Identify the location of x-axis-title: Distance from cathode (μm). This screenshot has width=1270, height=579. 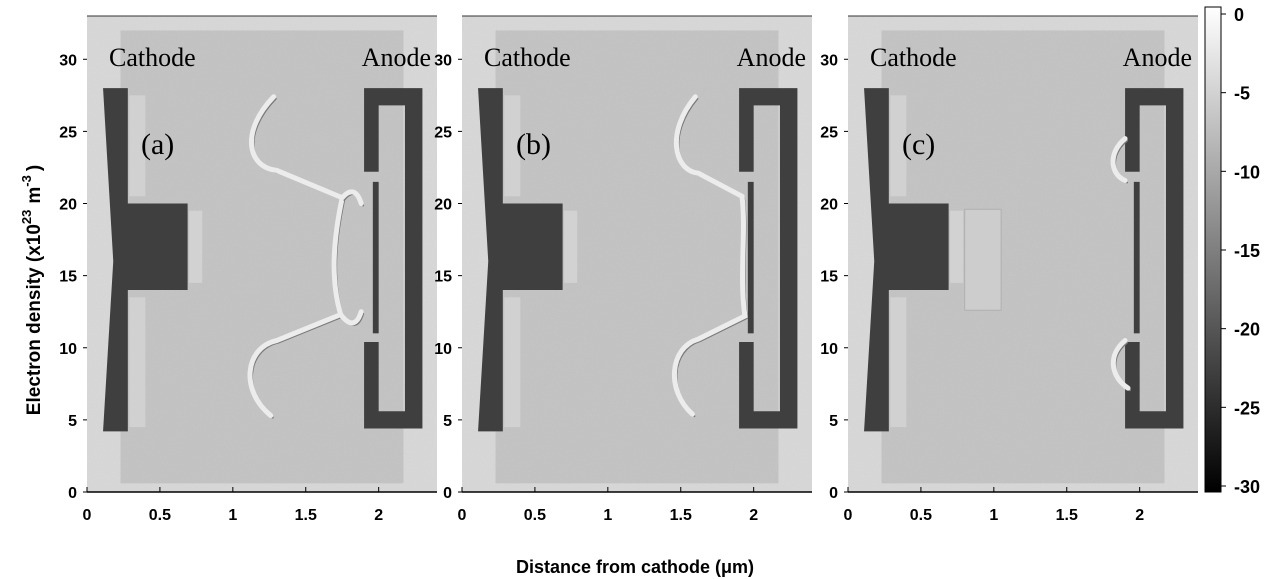
(635, 567).